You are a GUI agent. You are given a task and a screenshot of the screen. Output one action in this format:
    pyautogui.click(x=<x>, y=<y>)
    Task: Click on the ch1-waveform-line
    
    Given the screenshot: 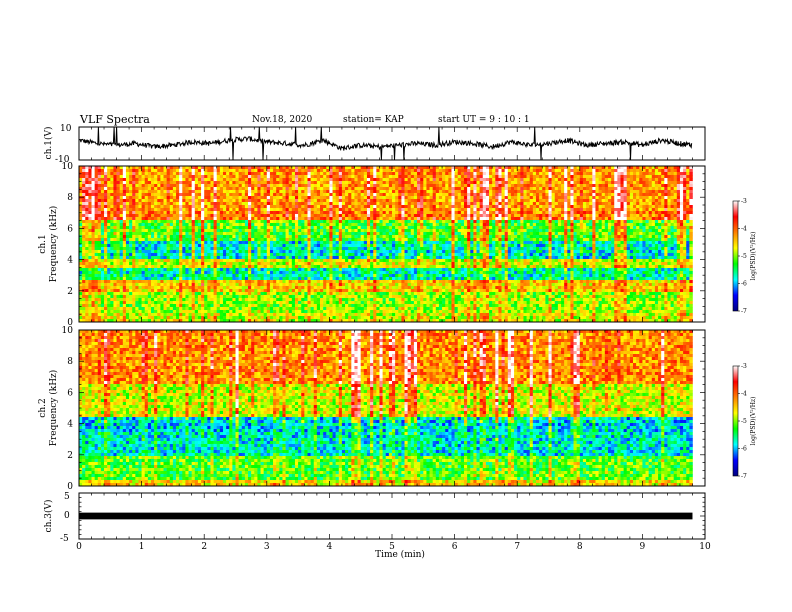 What is the action you would take?
    pyautogui.click(x=385, y=143)
    